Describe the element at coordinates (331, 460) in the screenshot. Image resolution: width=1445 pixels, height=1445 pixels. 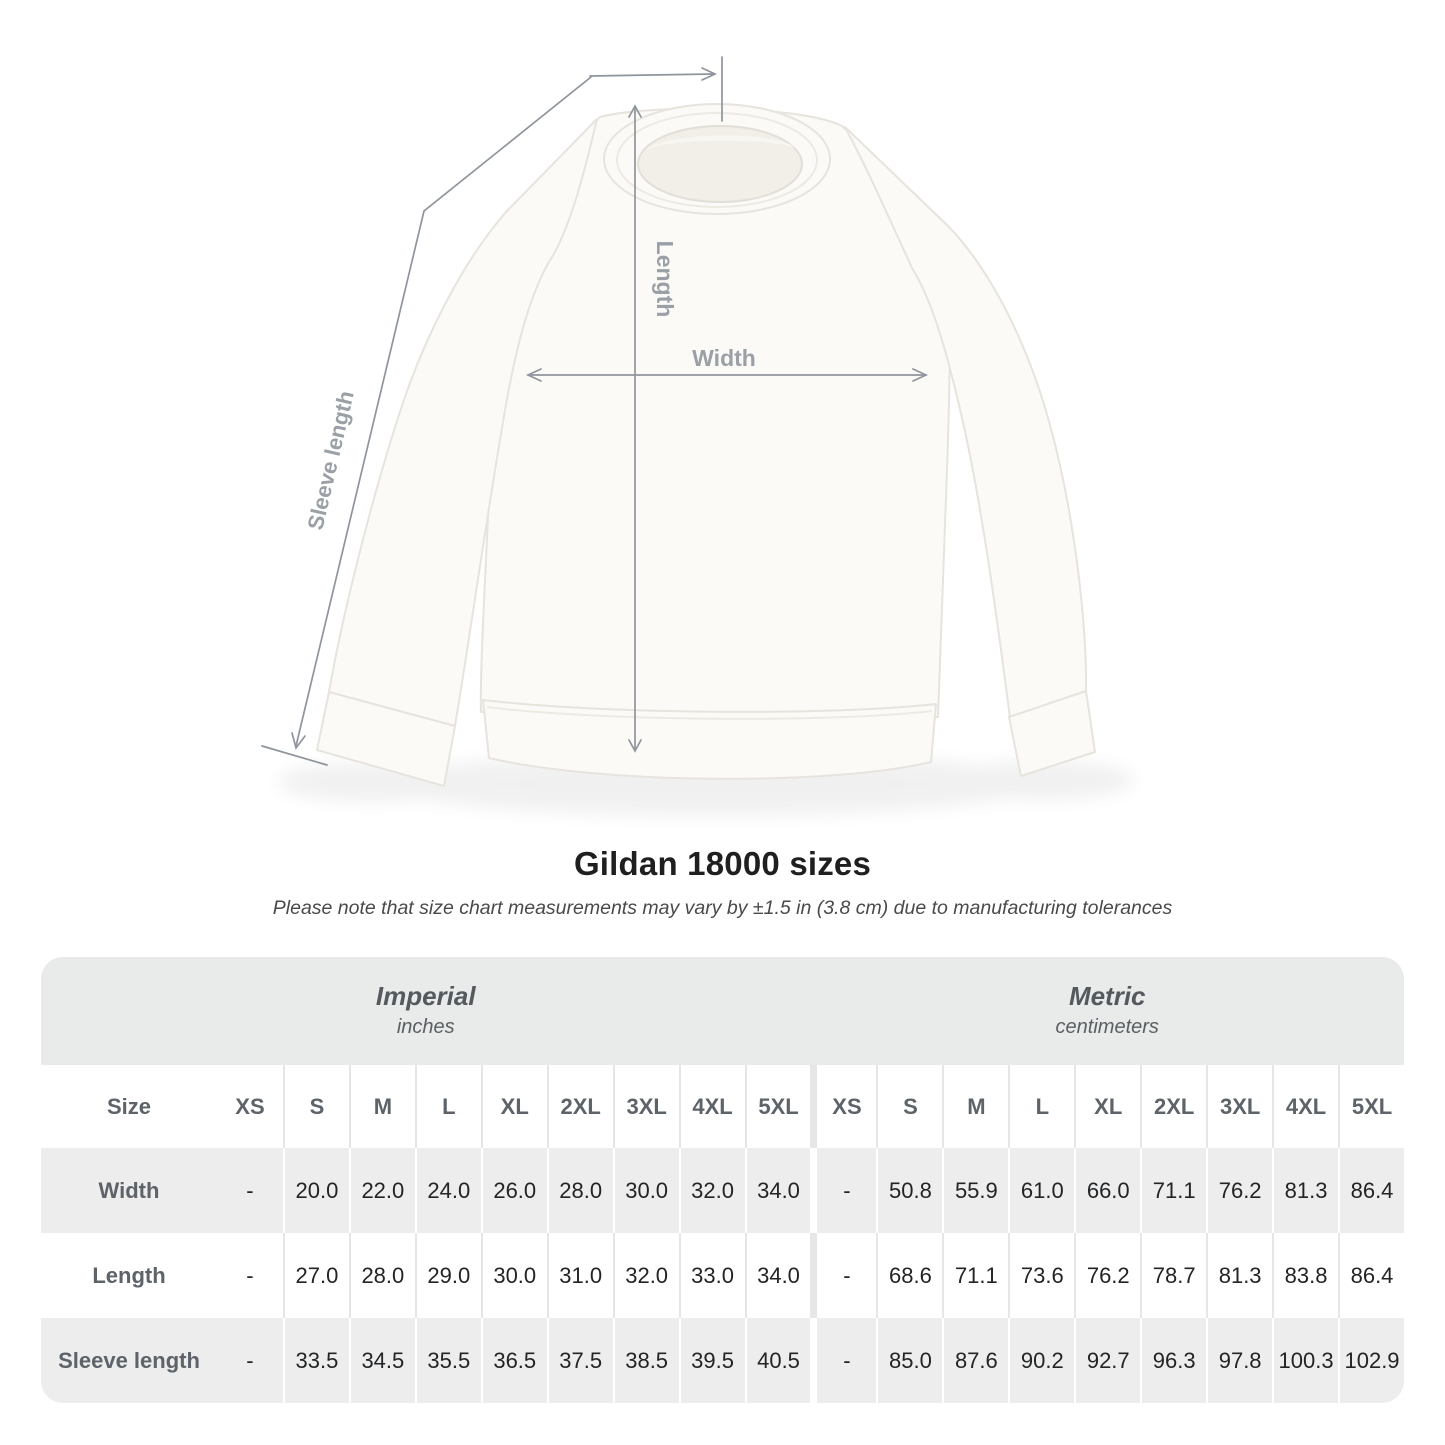
I see `sleeve-length-label: Sleeve length` at that location.